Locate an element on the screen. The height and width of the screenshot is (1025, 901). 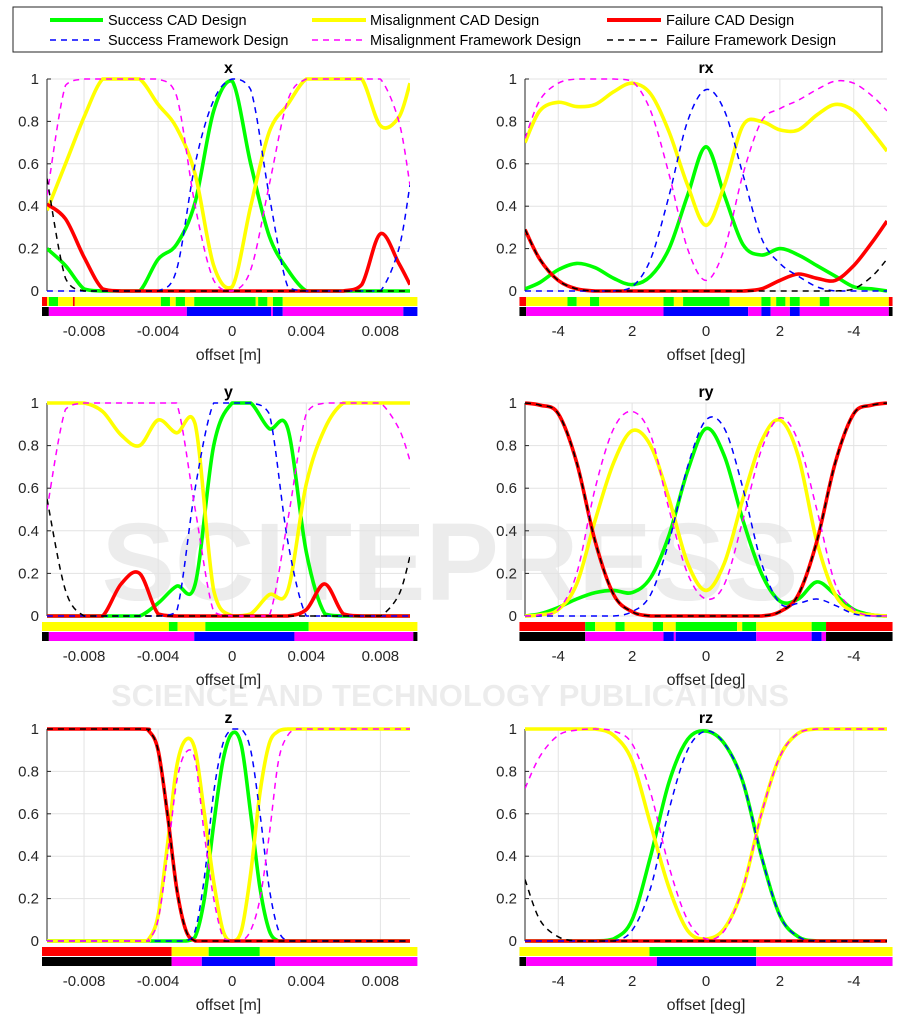
y-tick-label: 0.2 is located at coordinates (506, 573).